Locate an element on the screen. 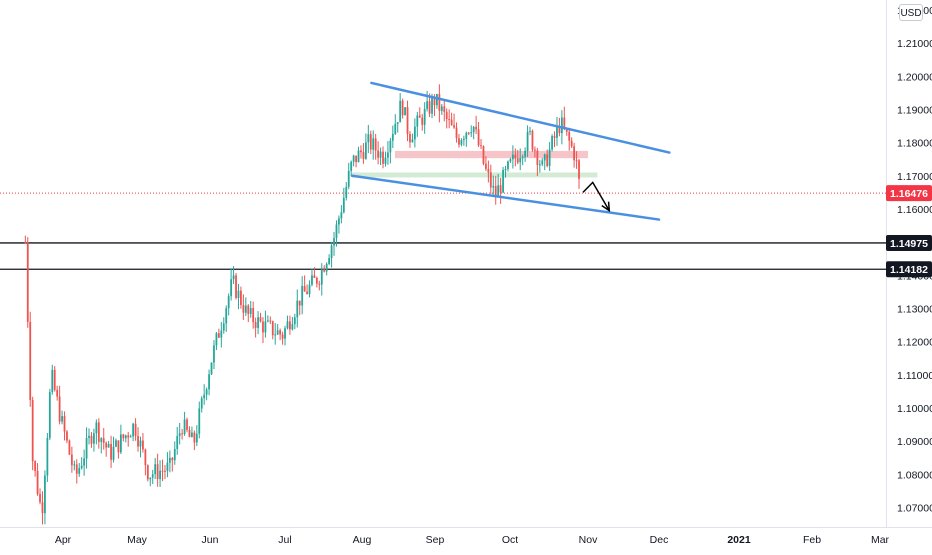 This screenshot has width=932, height=555. x-tick-label: Jul is located at coordinates (284, 540).